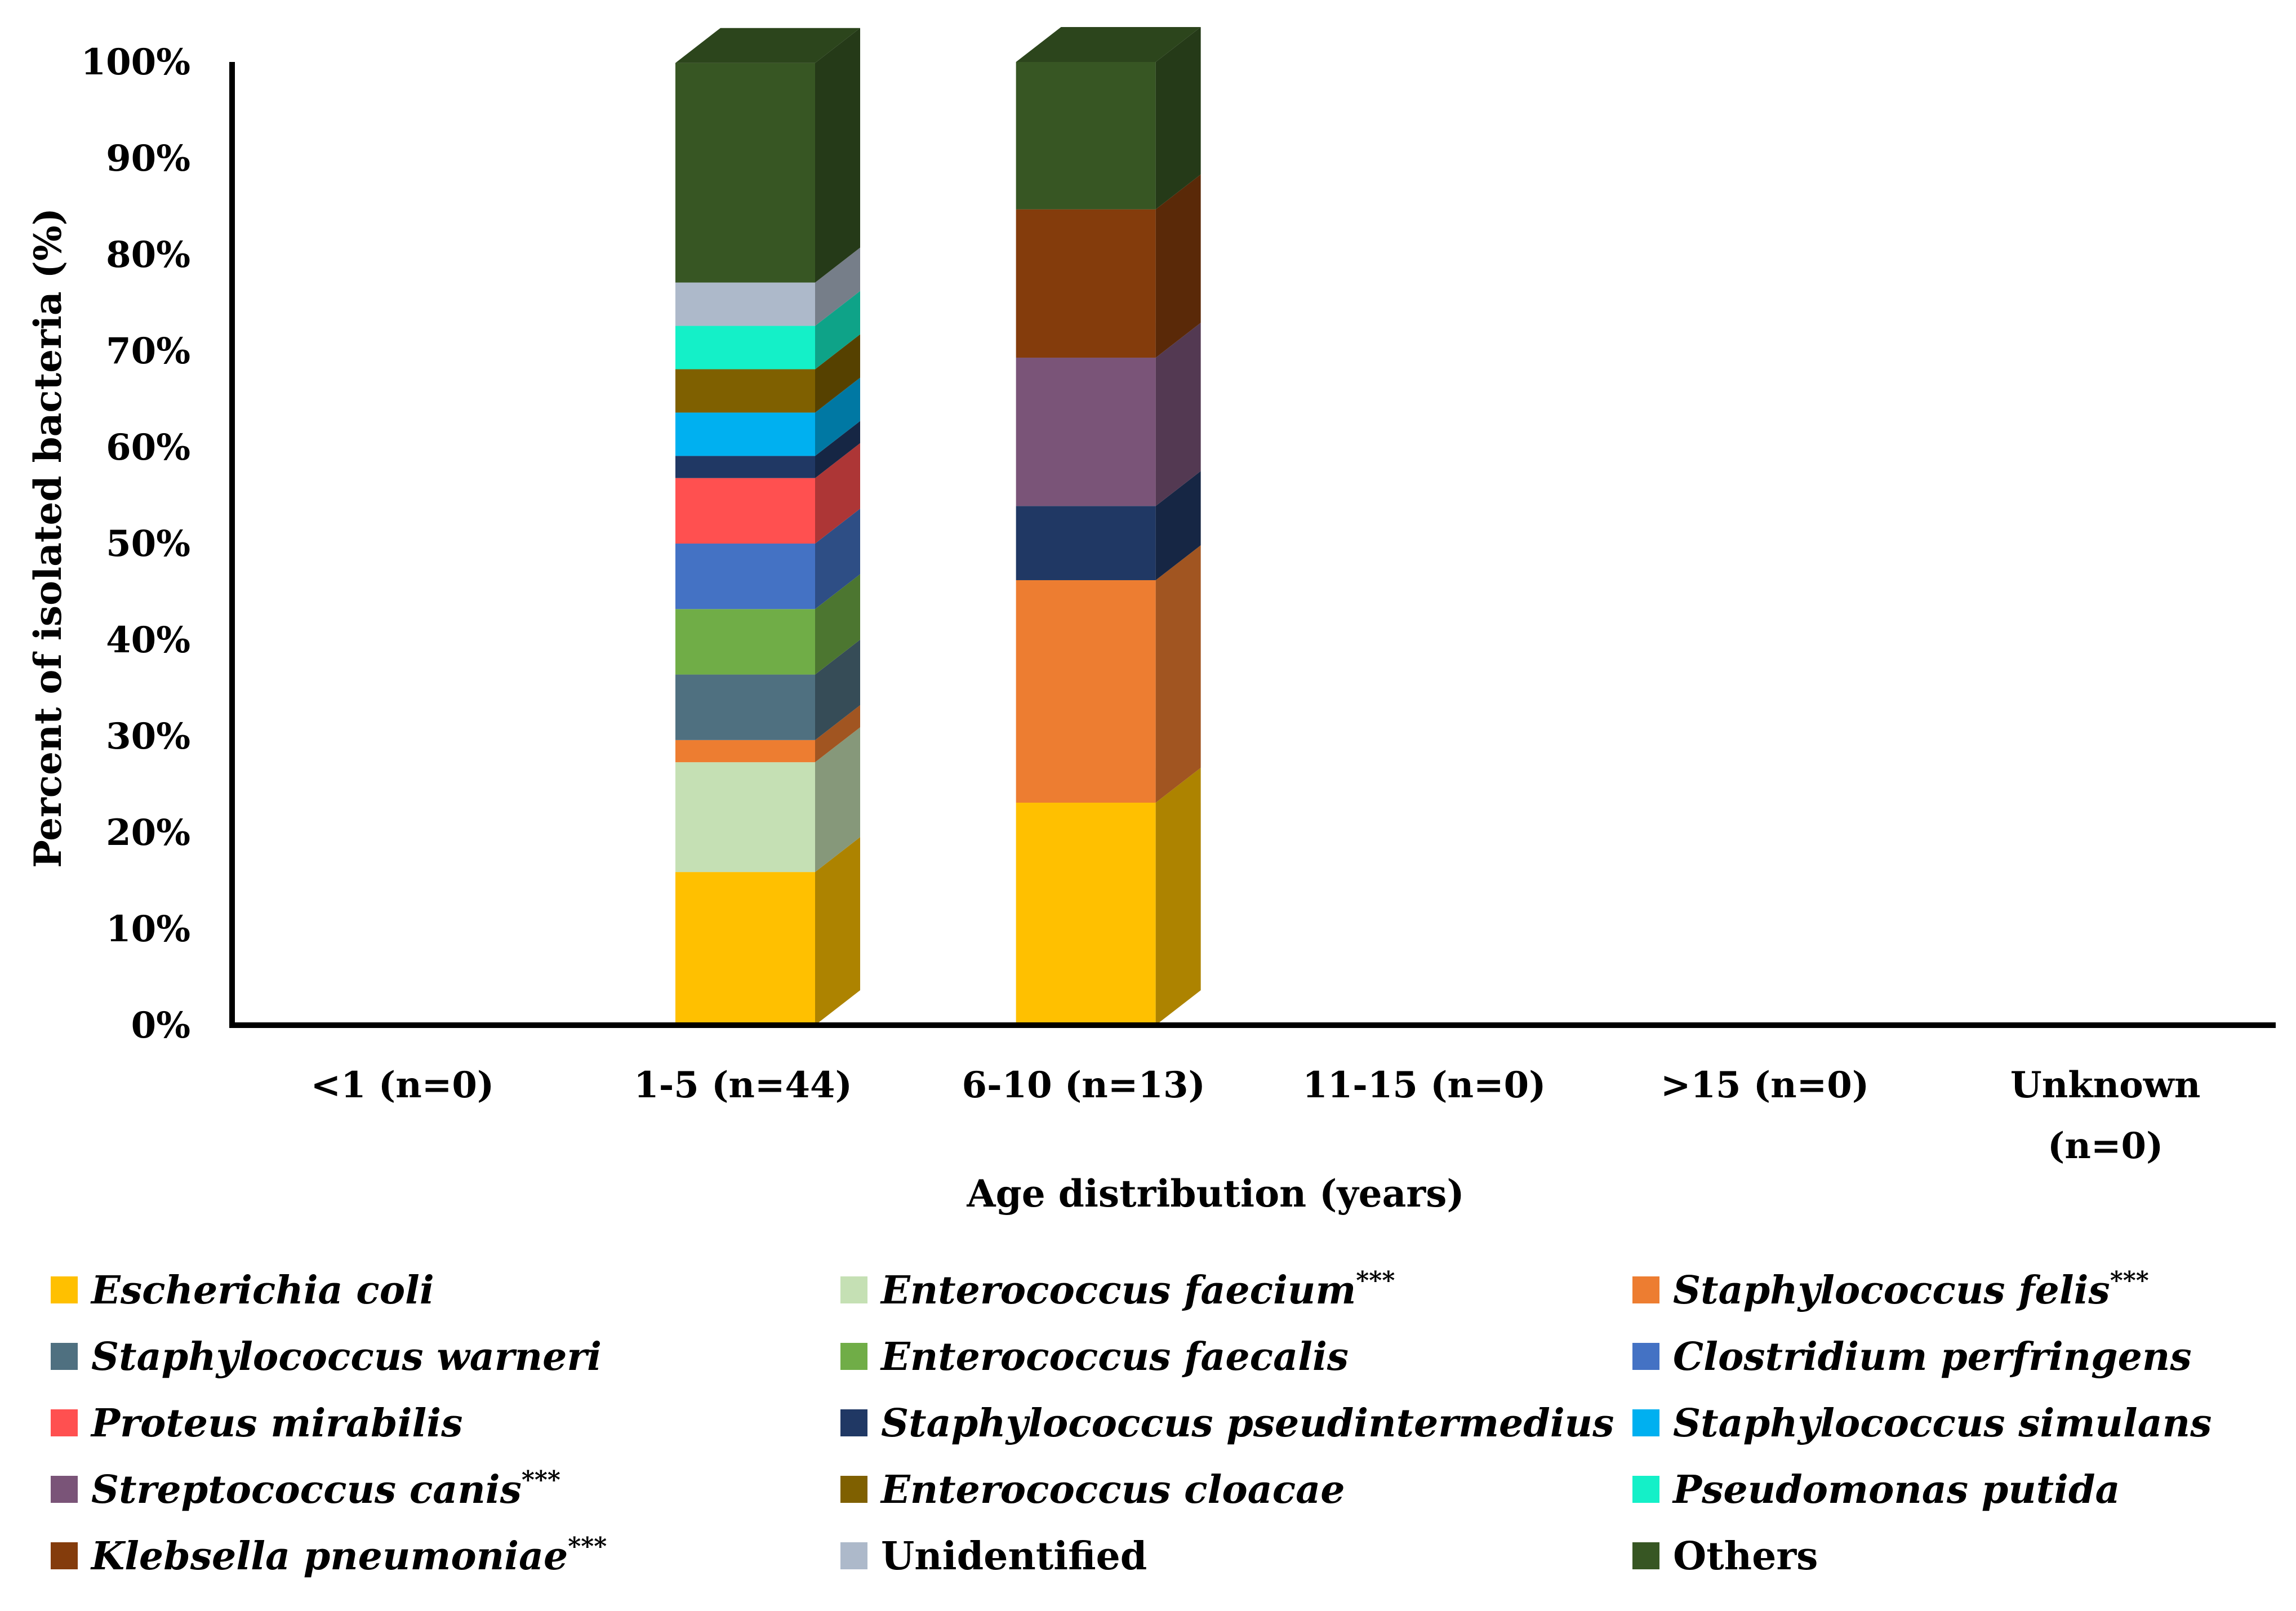 This screenshot has width=2296, height=1611. Describe the element at coordinates (1911, 1289) in the screenshot. I see `legend-label: Staphylococcus felis***` at that location.